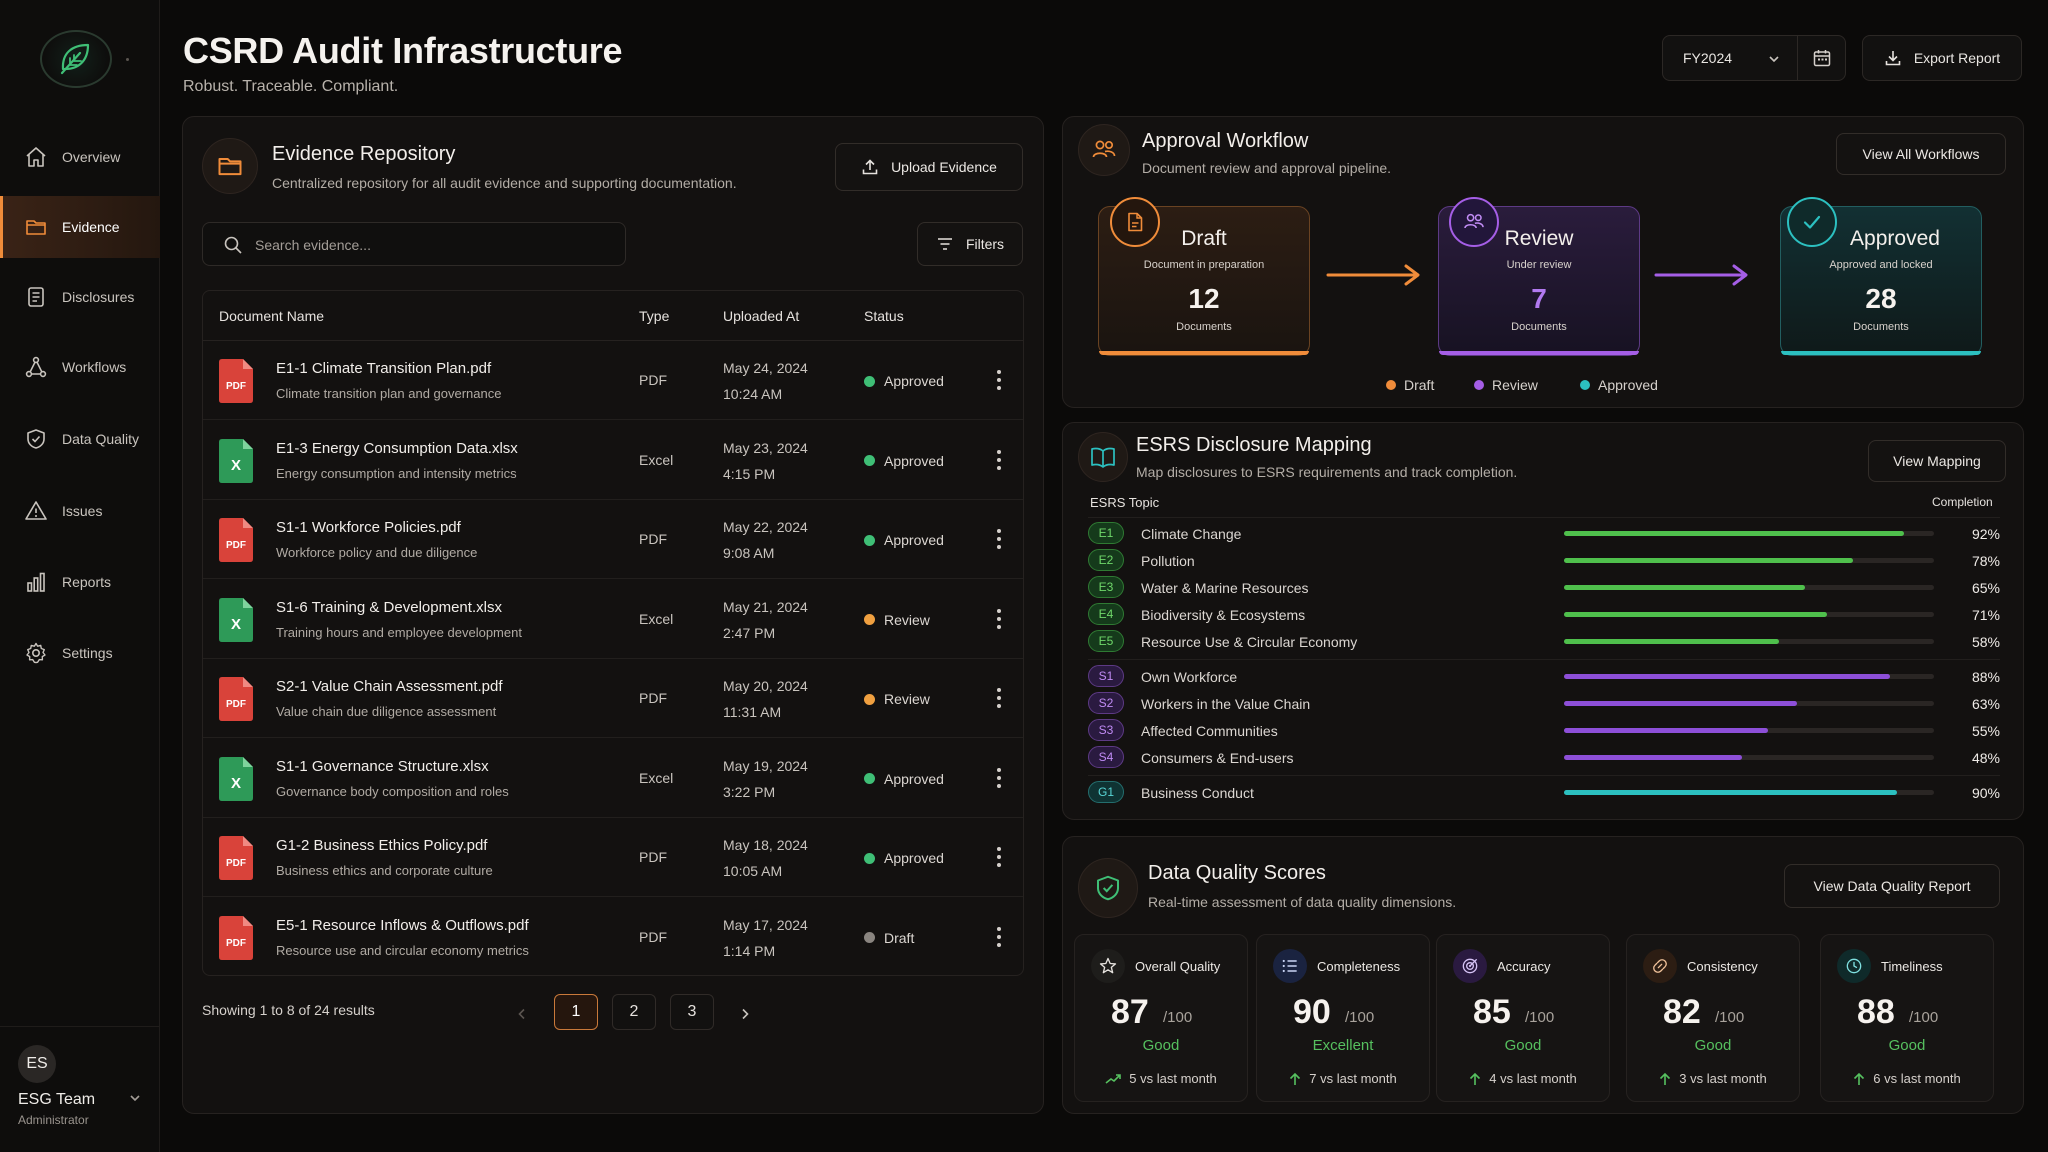 This screenshot has width=2048, height=1152. Describe the element at coordinates (654, 316) in the screenshot. I see `column-header-type: Type` at that location.